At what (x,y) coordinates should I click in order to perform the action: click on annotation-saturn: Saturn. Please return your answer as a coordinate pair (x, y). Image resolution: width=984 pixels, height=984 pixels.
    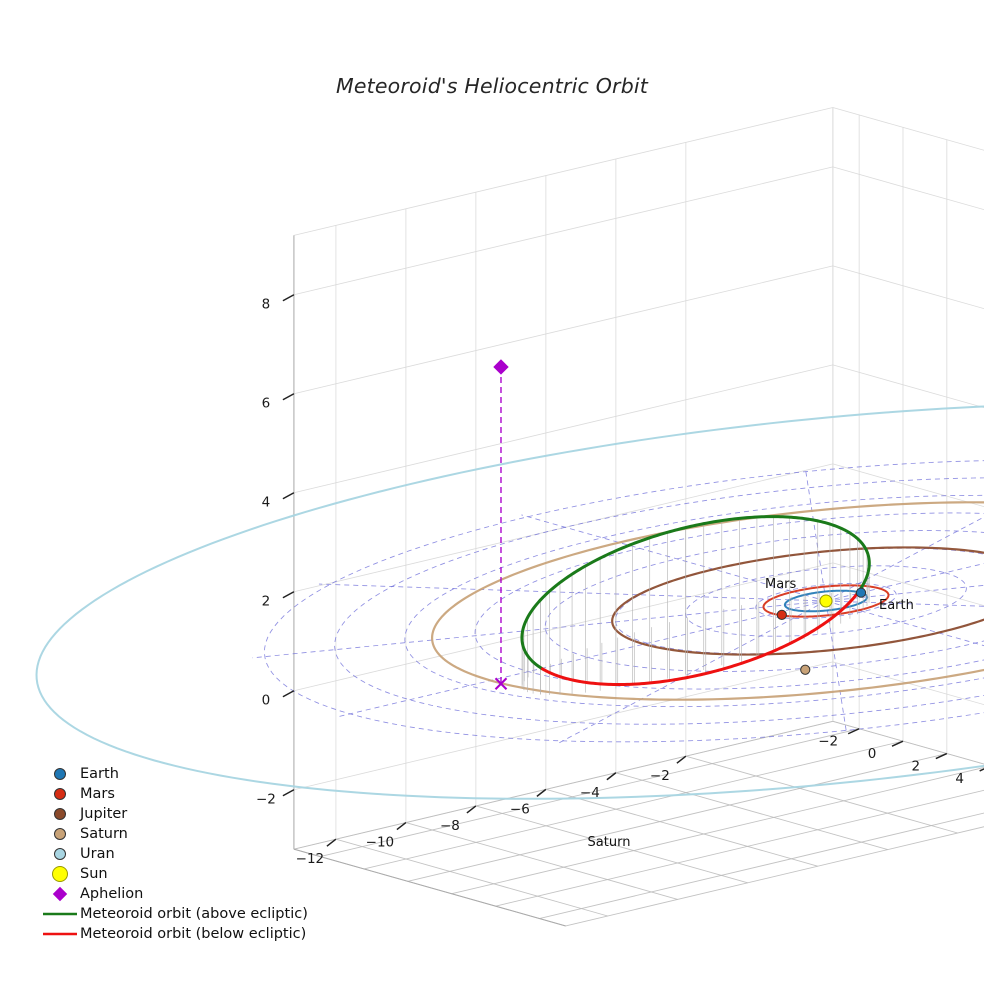
    Looking at the image, I should click on (609, 842).